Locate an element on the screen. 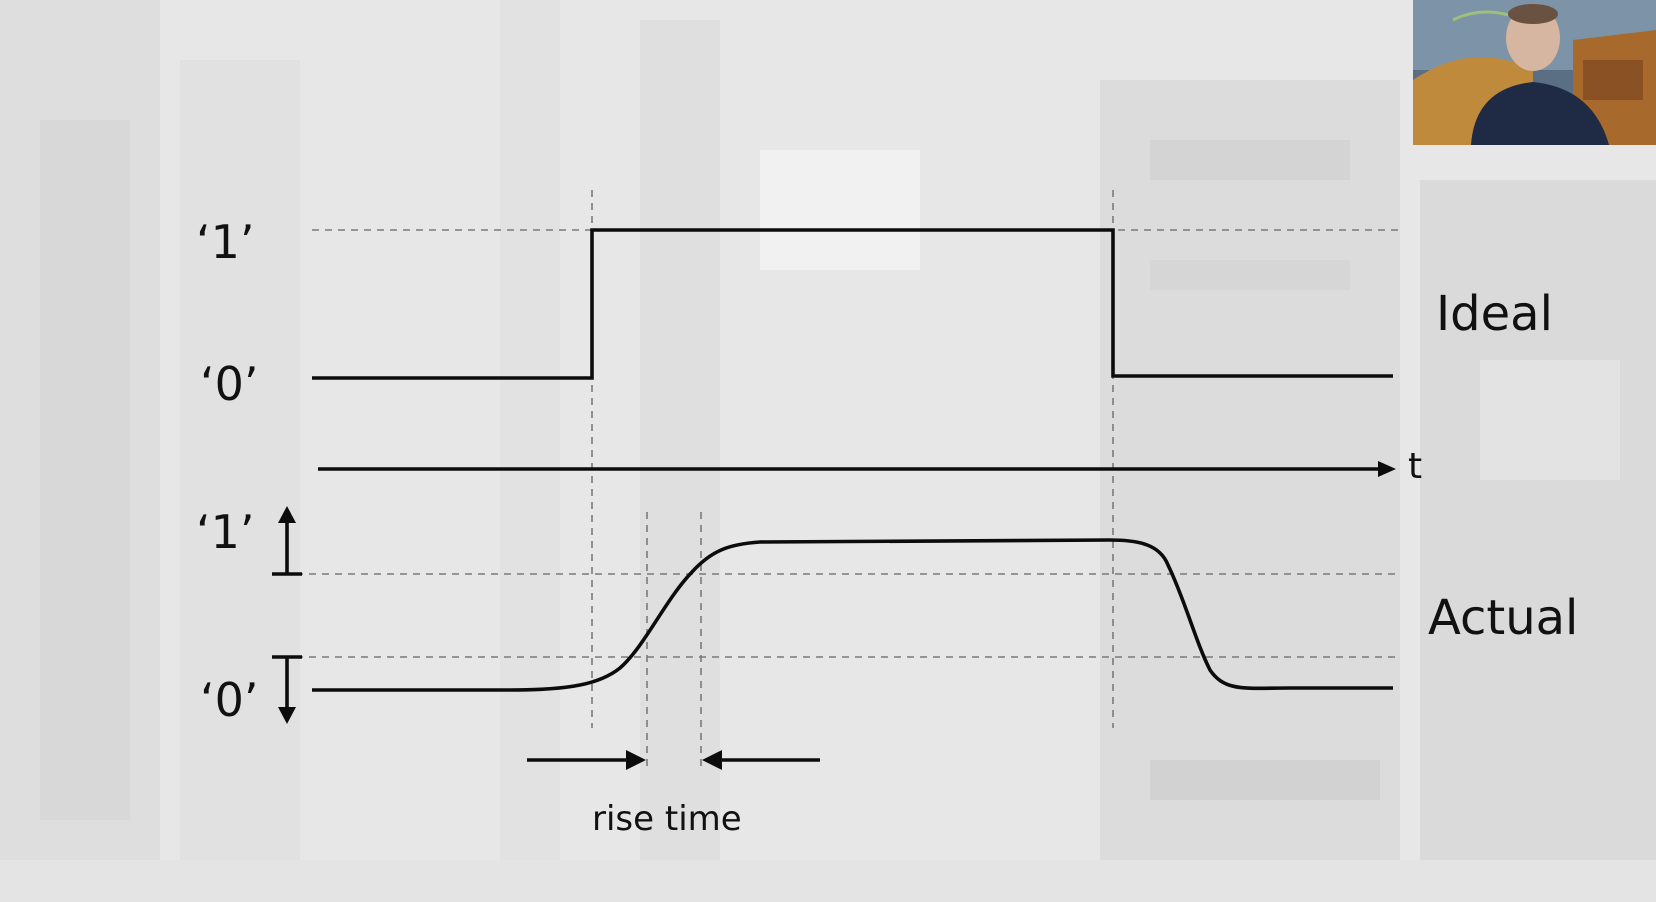  low-range-arrowhead is located at coordinates (287, 715).